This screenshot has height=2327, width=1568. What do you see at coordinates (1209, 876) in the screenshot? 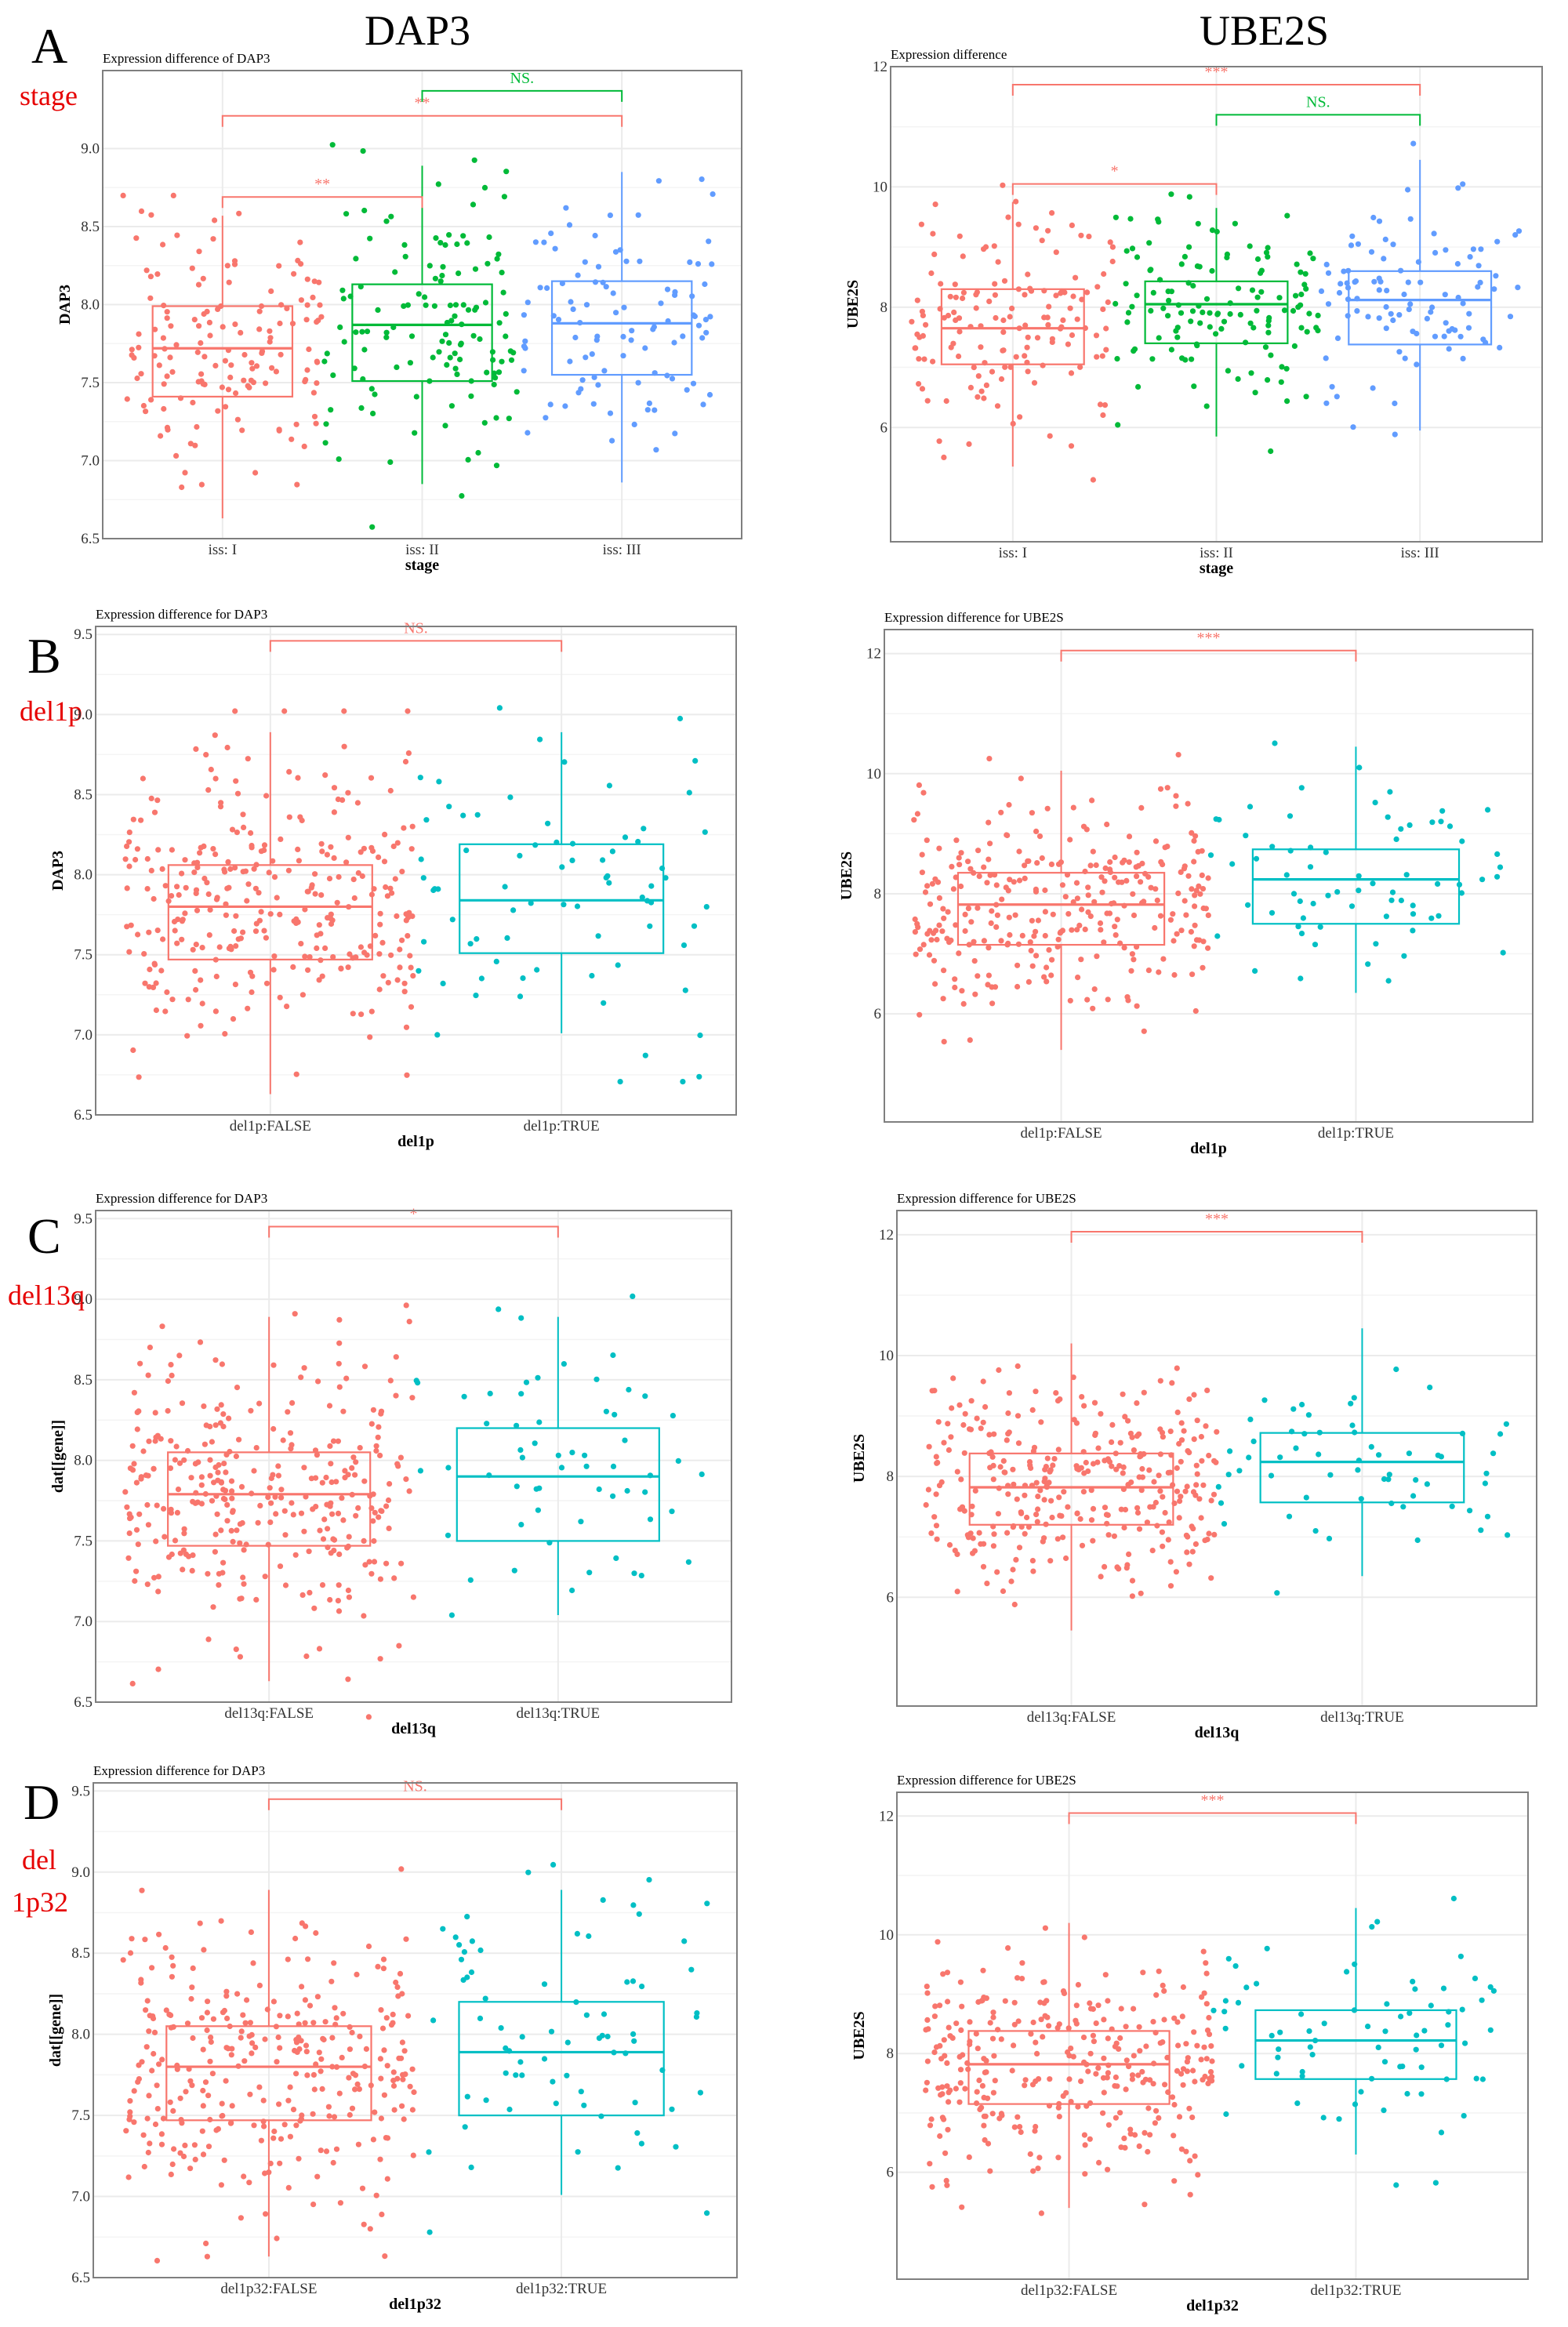
I see `plot-frame` at bounding box center [1209, 876].